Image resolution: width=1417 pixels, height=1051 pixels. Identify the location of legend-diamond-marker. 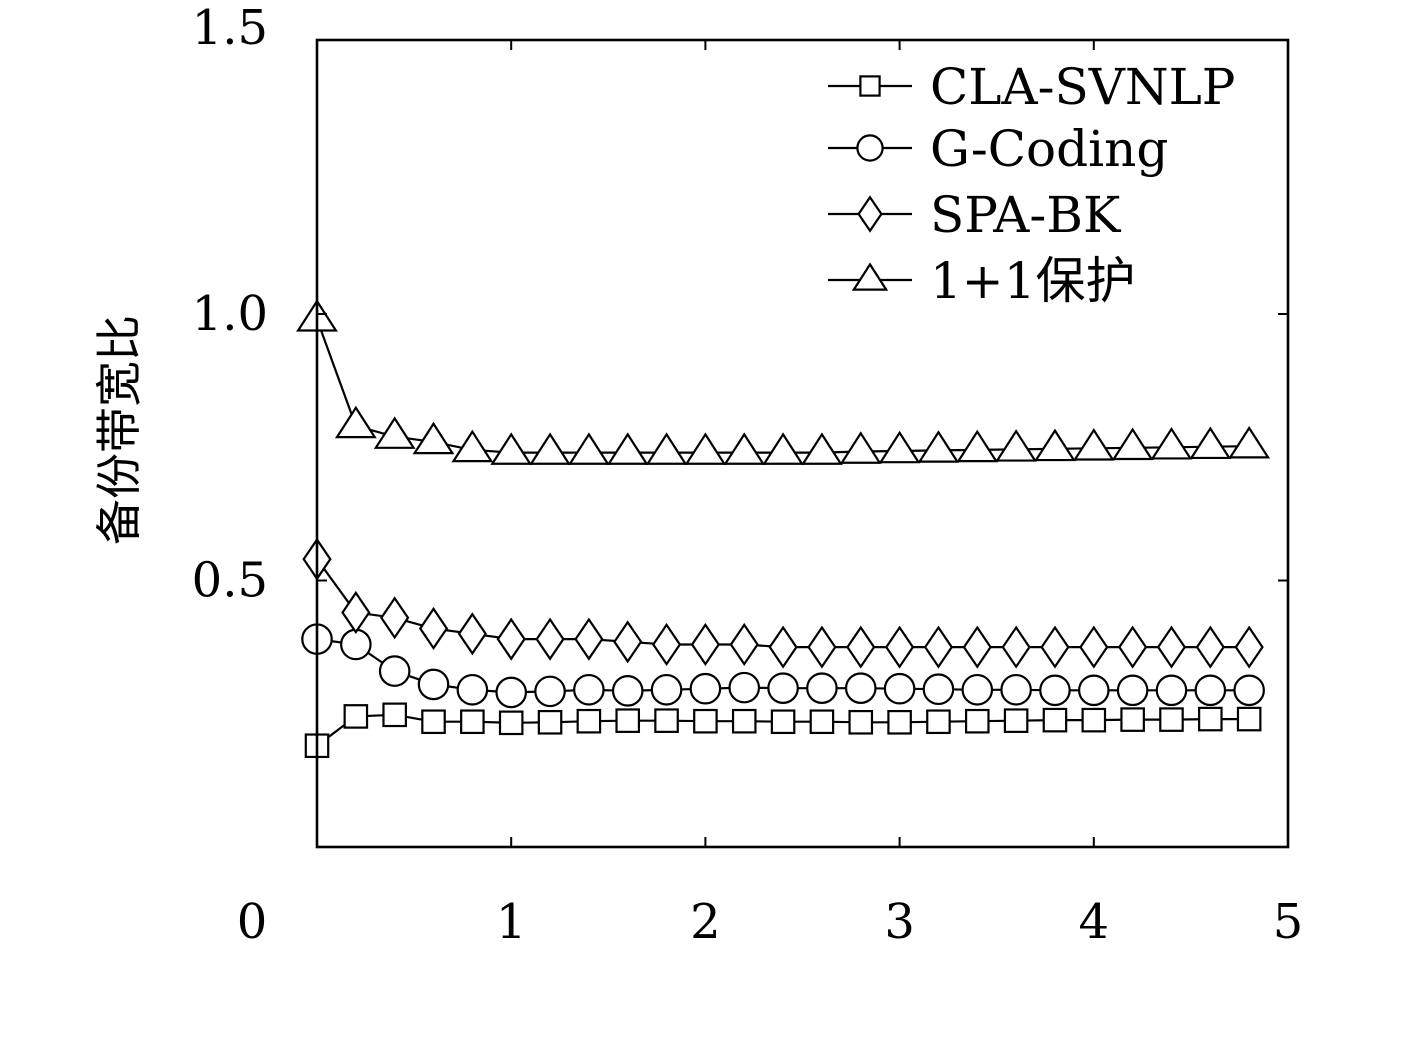
(870, 214).